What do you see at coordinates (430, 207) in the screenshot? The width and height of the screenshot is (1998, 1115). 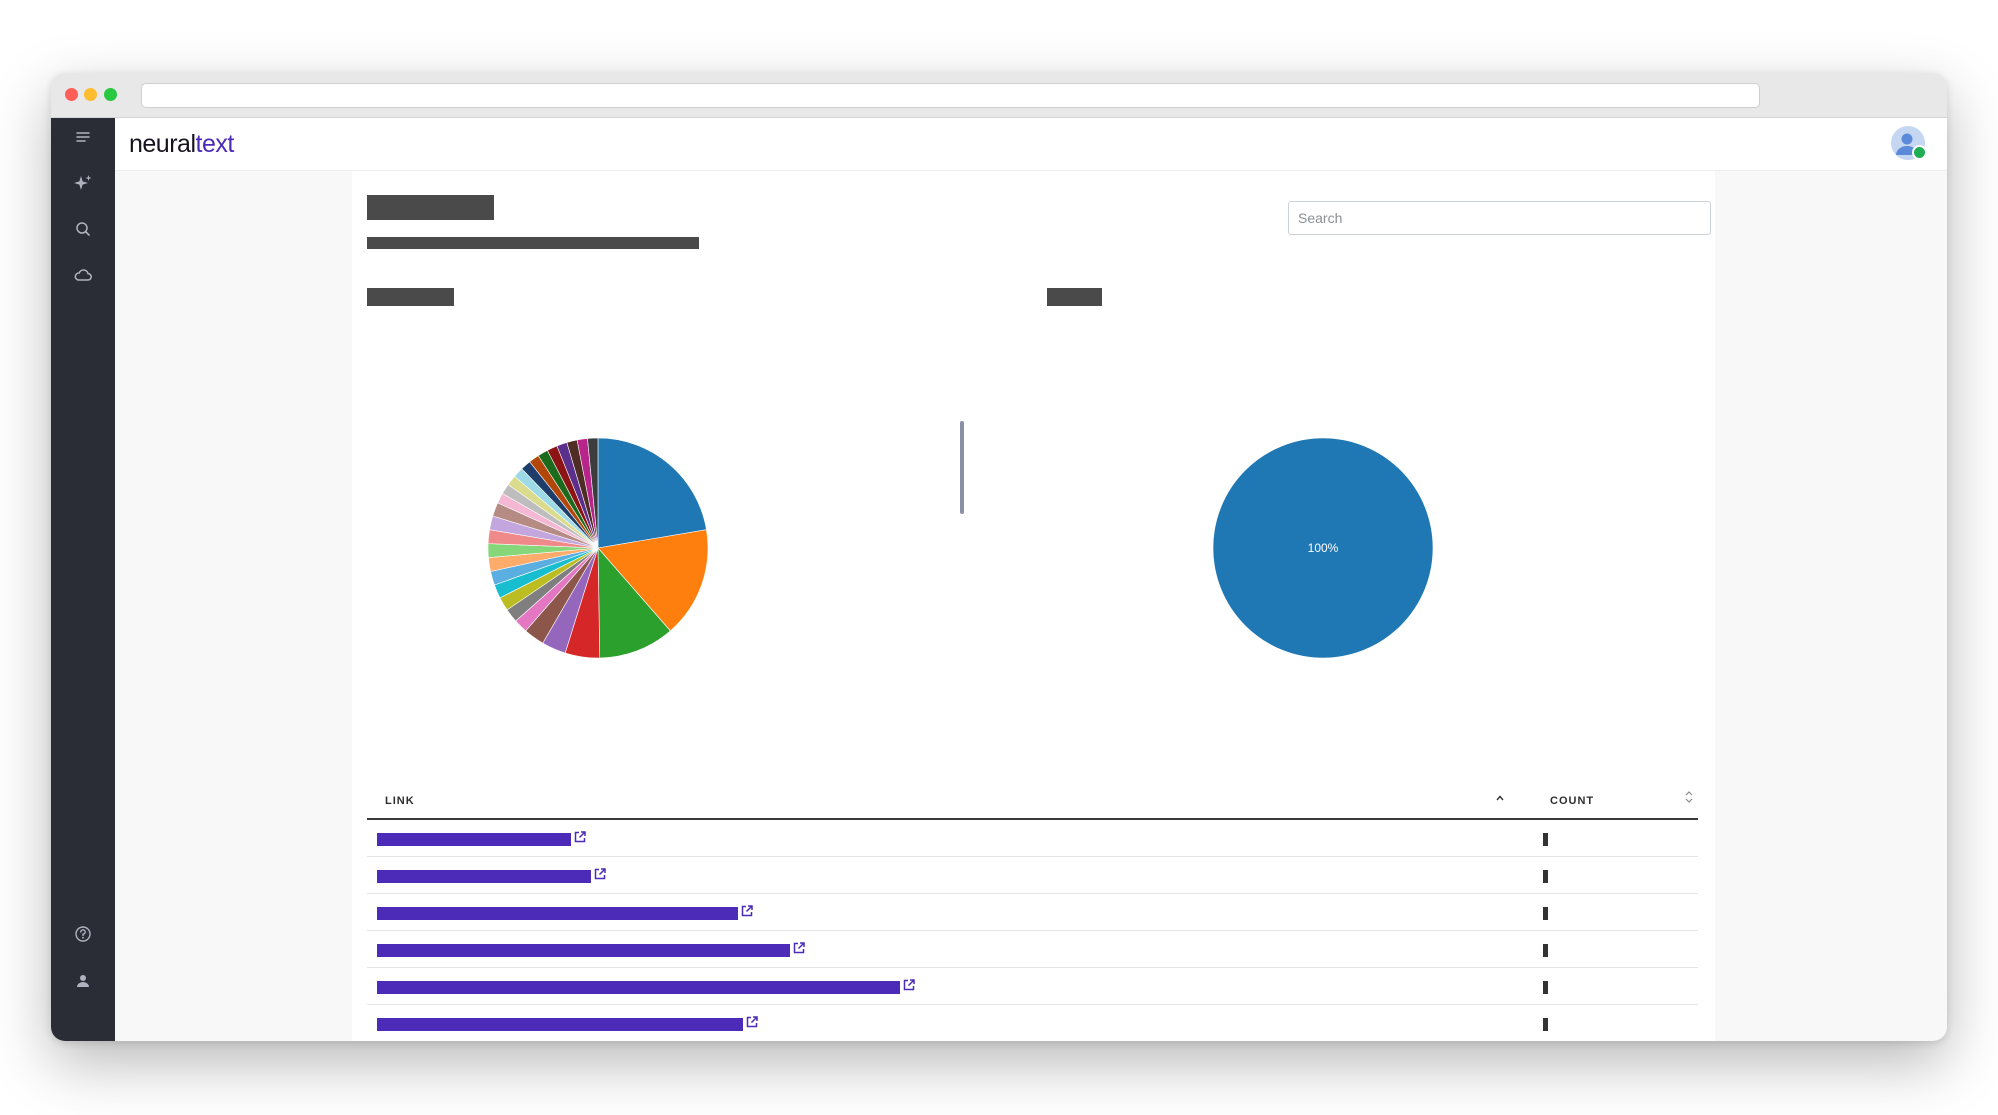 I see `page-title` at bounding box center [430, 207].